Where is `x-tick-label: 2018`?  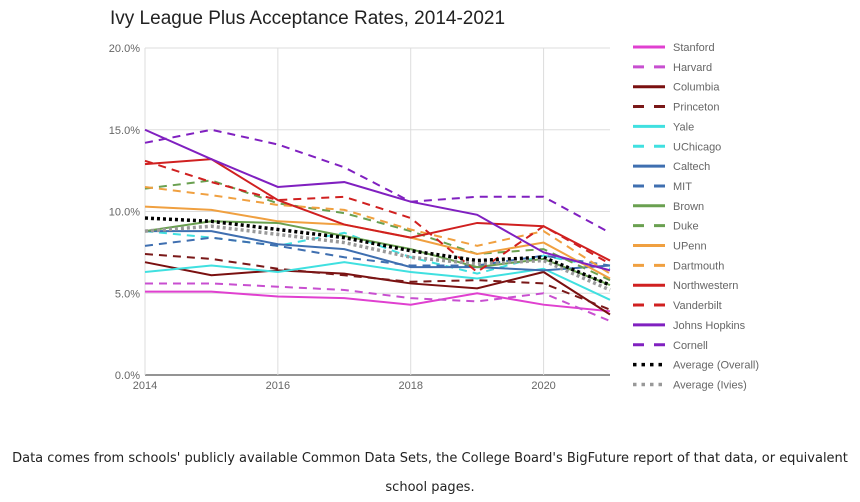
x-tick-label: 2018 is located at coordinates (410, 386).